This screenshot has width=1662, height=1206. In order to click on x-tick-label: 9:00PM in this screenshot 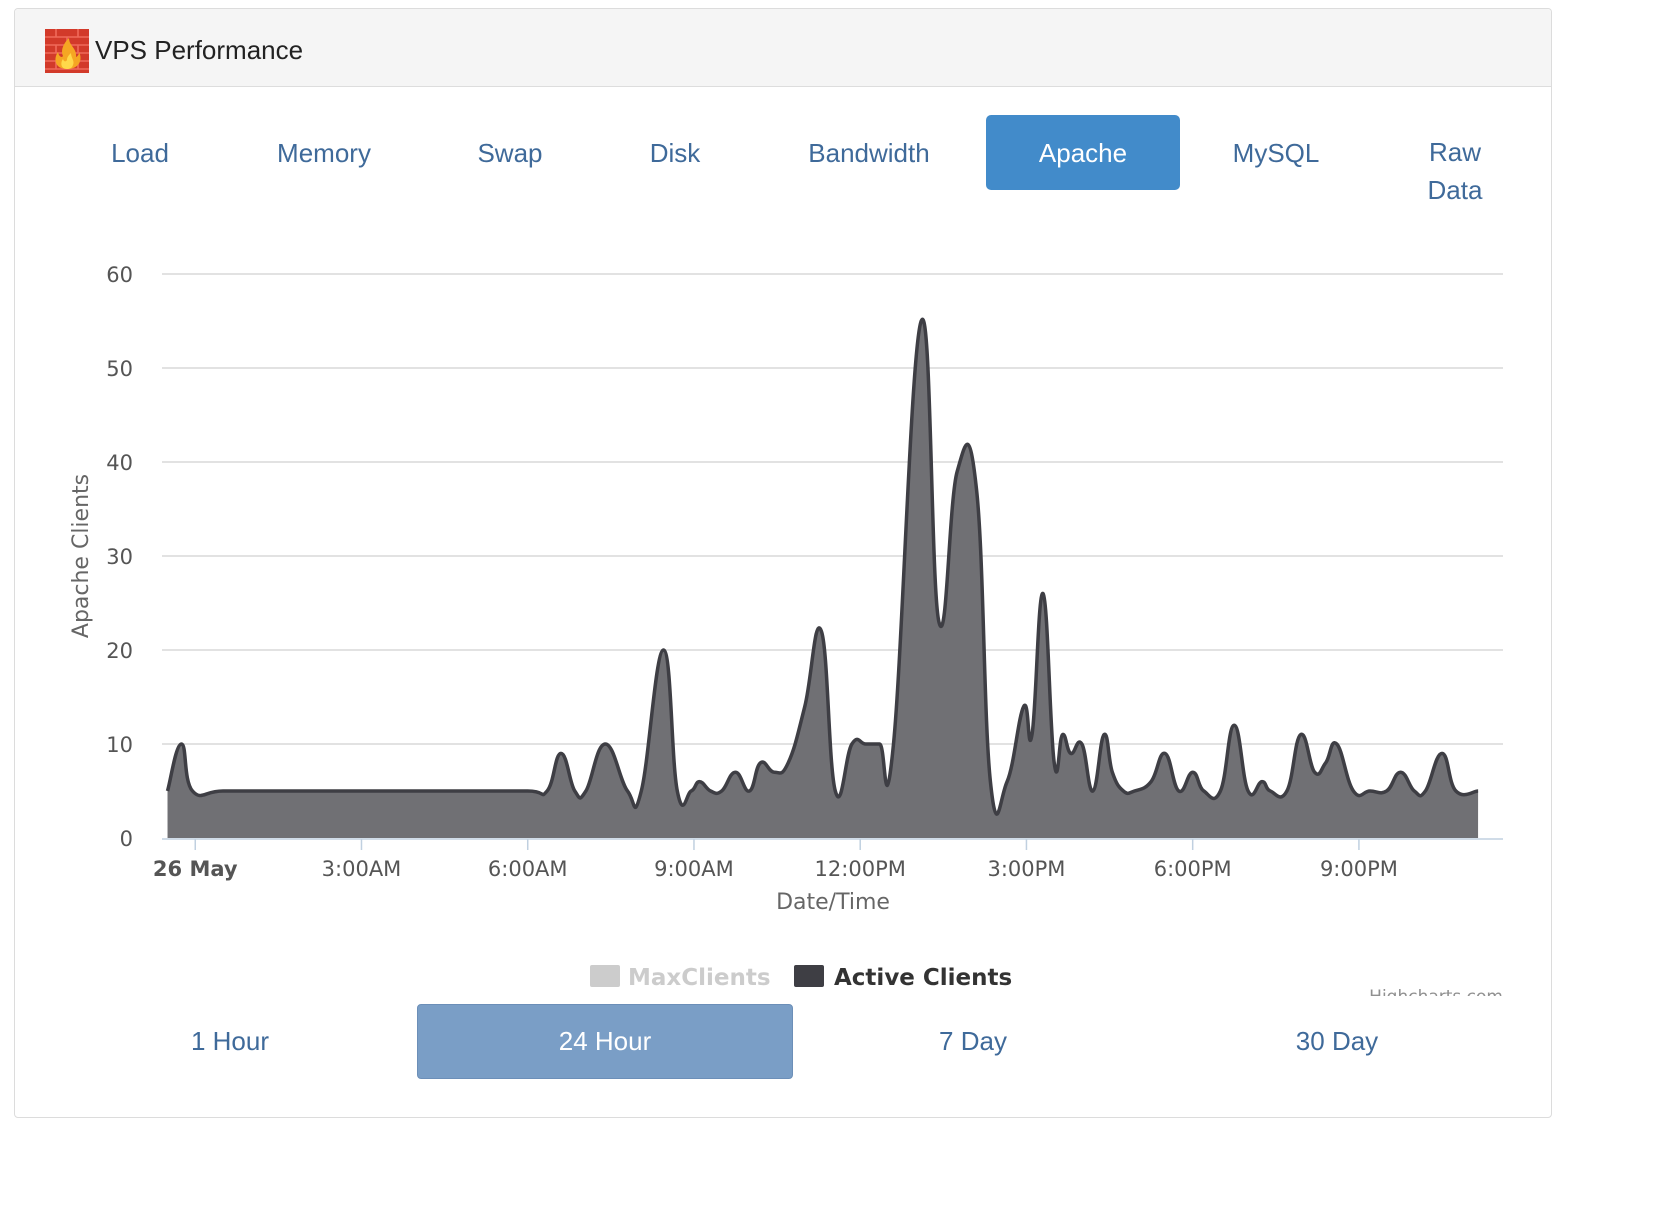, I will do `click(1359, 869)`.